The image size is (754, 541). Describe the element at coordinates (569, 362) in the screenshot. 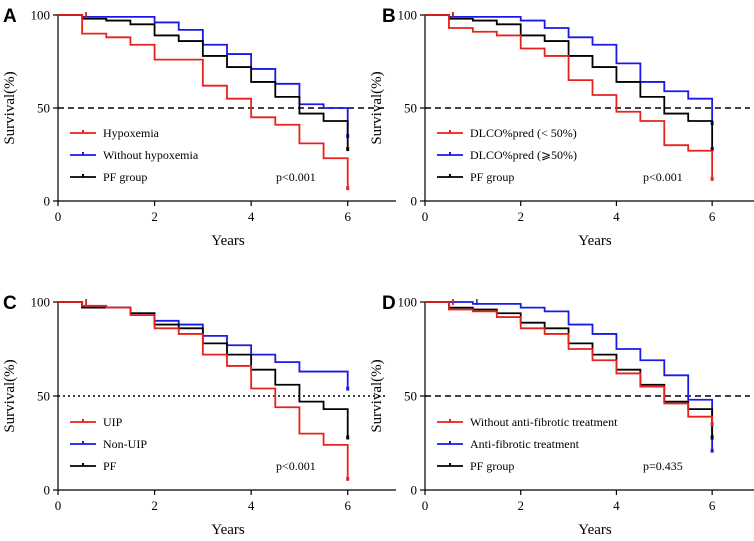

I see `survival-curve-without-anti-fibrotic-treatment` at that location.